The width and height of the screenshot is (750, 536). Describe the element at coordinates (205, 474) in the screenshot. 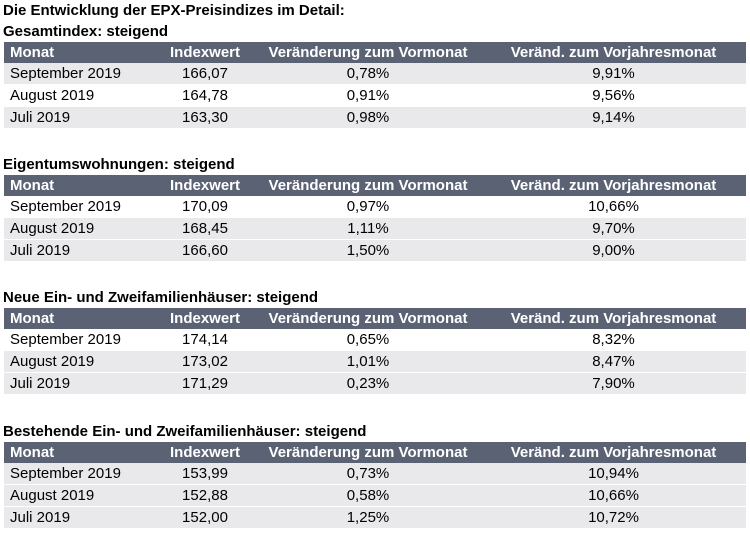

I see `cell-index: 153,99` at that location.